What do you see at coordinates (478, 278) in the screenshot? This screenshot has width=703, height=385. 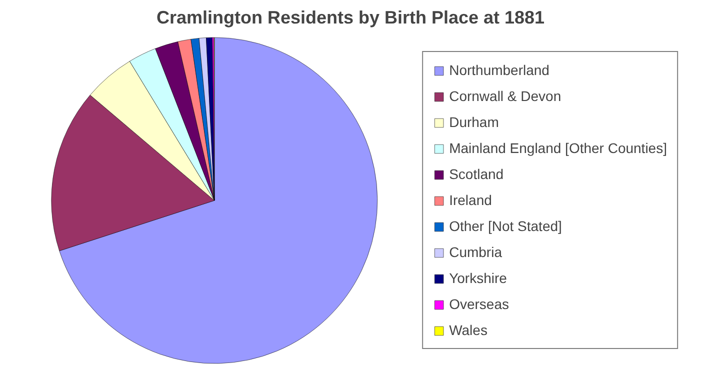 I see `legend-label: Yorkshire` at bounding box center [478, 278].